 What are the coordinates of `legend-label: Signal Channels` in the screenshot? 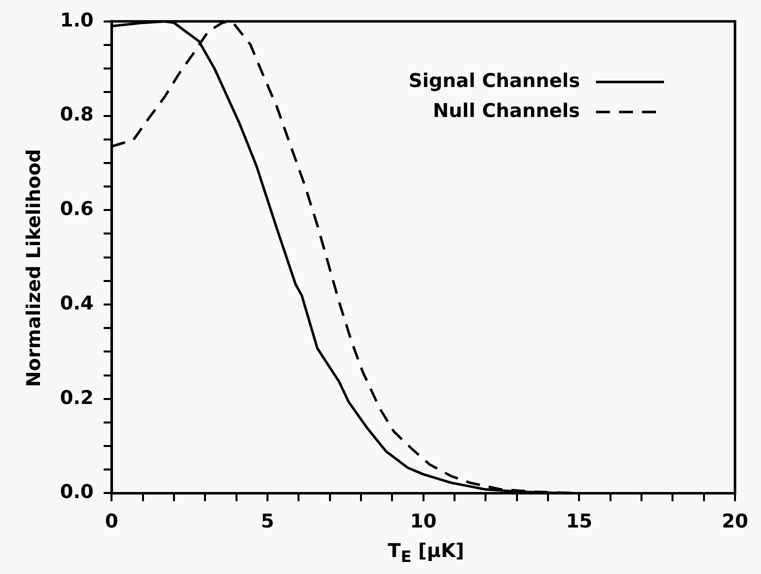 It's located at (494, 82).